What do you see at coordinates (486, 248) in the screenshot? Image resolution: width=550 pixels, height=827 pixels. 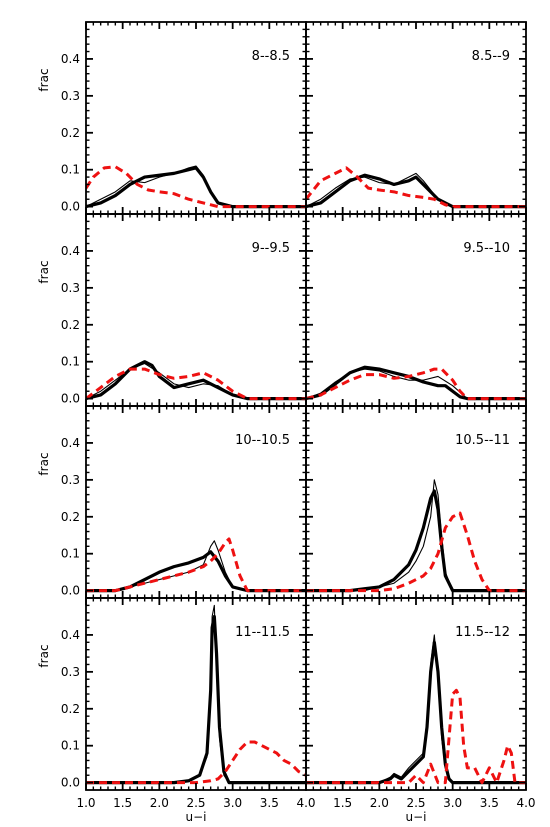 I see `panel-label: 9.5--10` at bounding box center [486, 248].